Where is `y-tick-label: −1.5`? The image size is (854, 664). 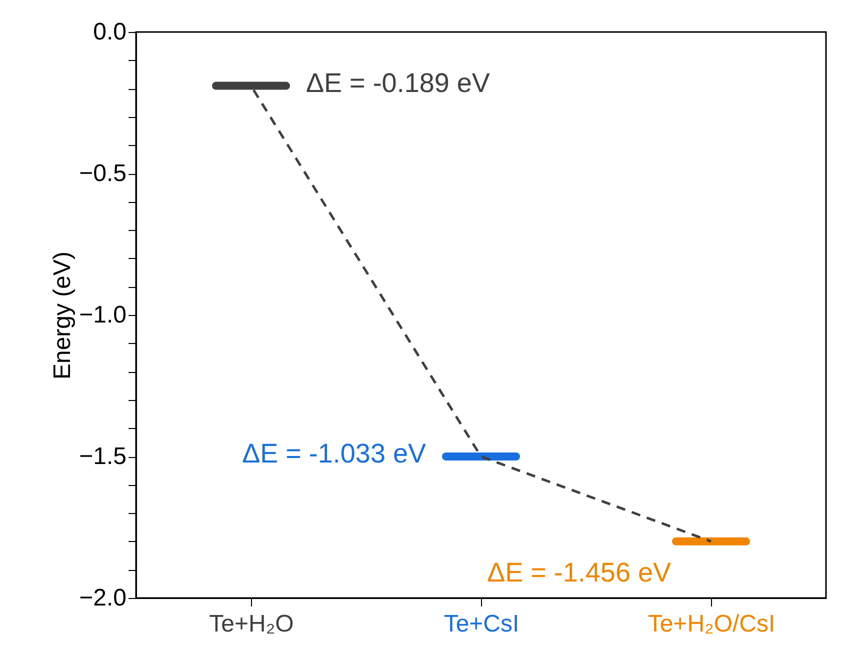 y-tick-label: −1.5 is located at coordinates (102, 456).